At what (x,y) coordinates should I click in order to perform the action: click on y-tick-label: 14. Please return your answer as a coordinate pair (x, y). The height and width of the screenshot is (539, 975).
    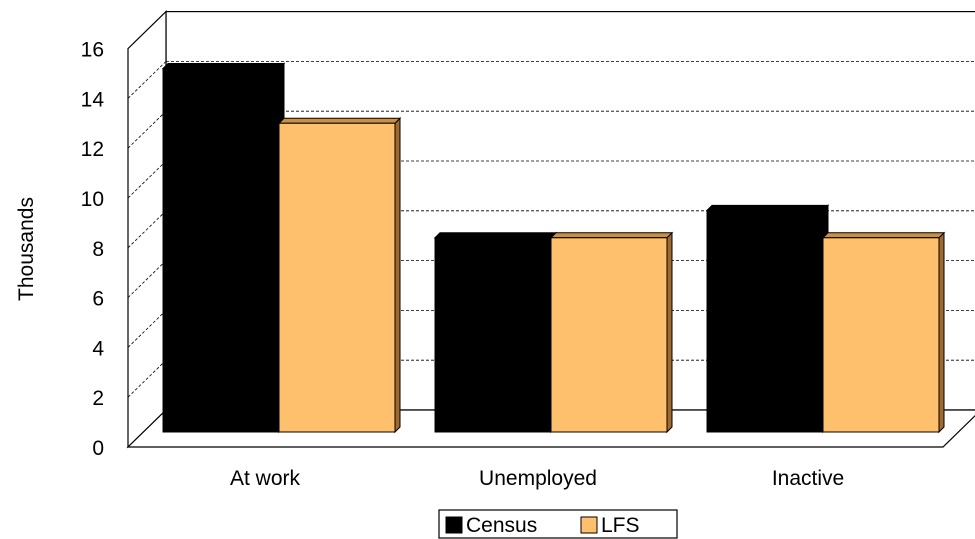
    Looking at the image, I should click on (93, 99).